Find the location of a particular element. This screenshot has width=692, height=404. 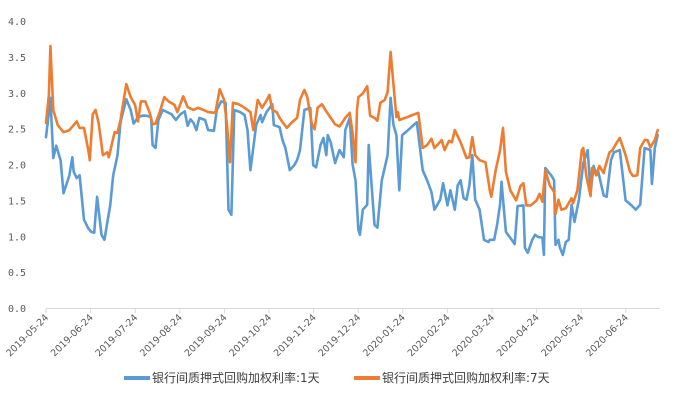

y-axis: 0.0 0.5 1.0 1.5 2.0 2.5 3.0 3.5 4.0 is located at coordinates (17, 166).